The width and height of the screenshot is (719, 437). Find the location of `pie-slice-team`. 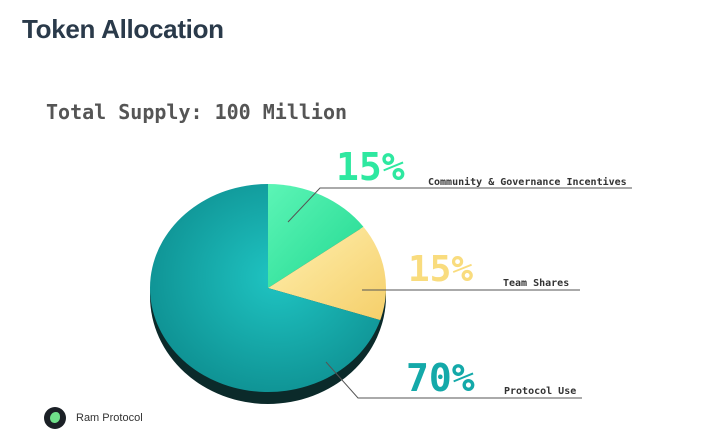

pie-slice-team is located at coordinates (327, 273).